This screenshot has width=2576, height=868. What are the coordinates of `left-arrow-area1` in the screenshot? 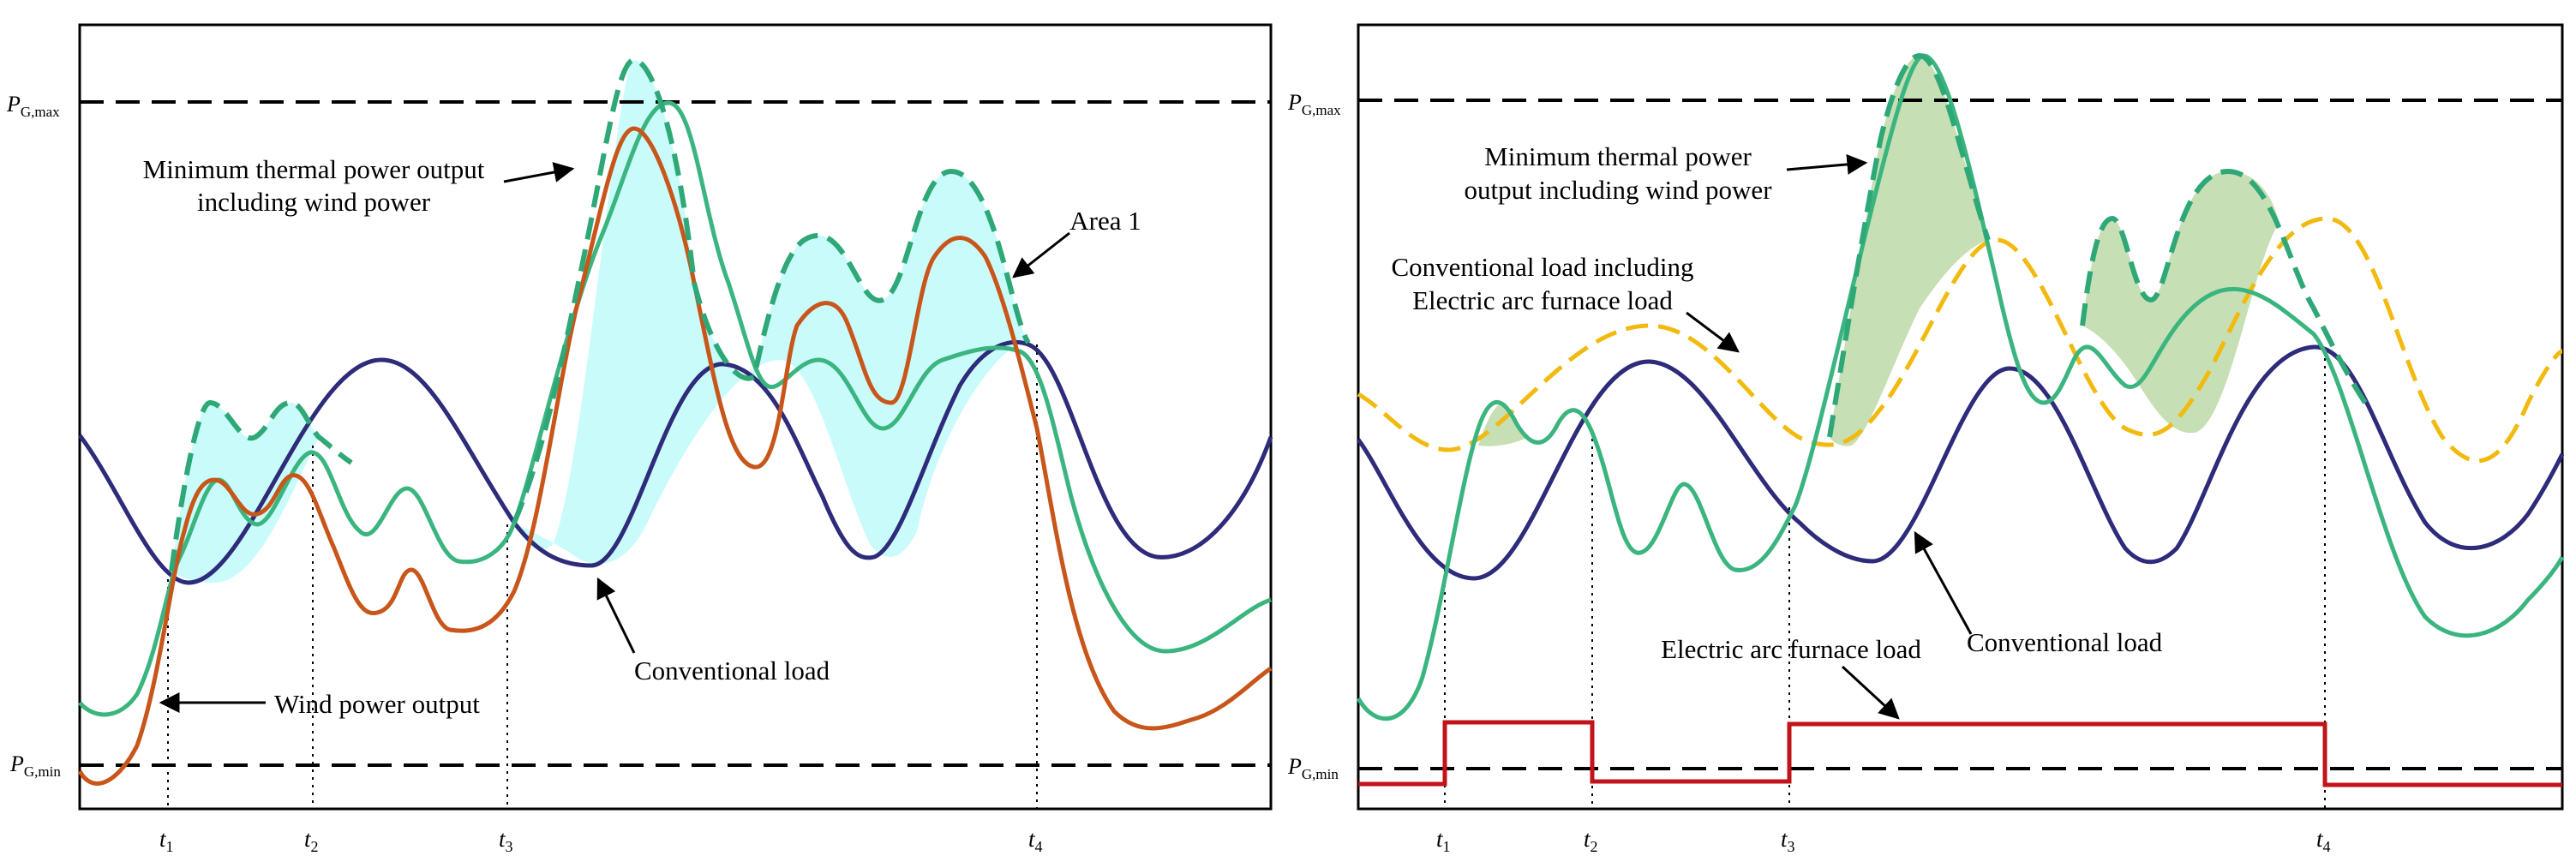 It's located at (1041, 254).